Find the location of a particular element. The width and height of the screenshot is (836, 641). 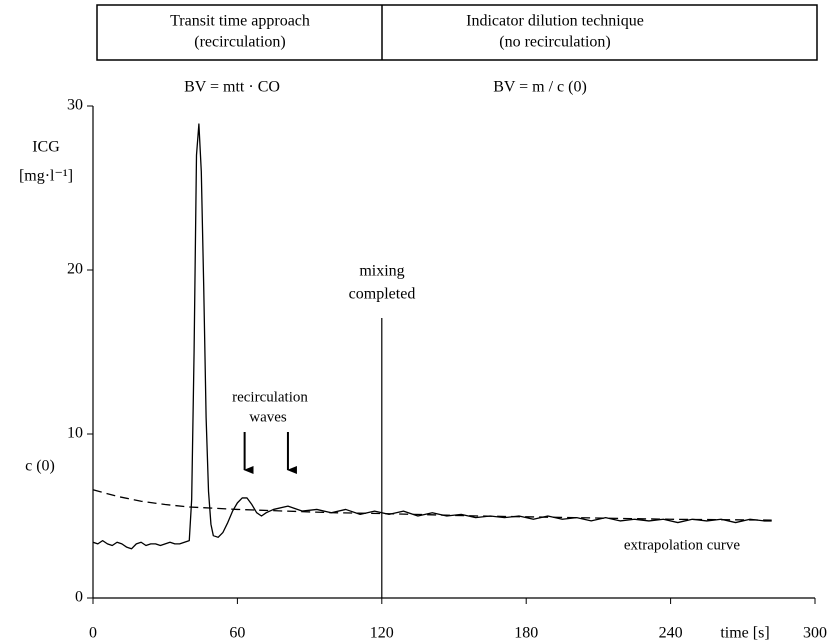

x-tick-label: 300 is located at coordinates (815, 633).